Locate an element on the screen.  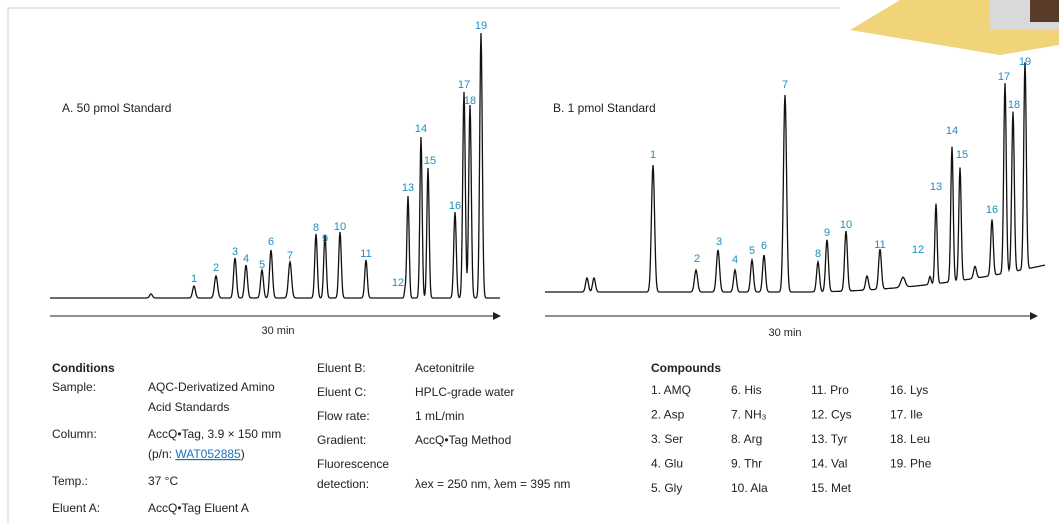
compound: 4. Glu is located at coordinates (667, 464).